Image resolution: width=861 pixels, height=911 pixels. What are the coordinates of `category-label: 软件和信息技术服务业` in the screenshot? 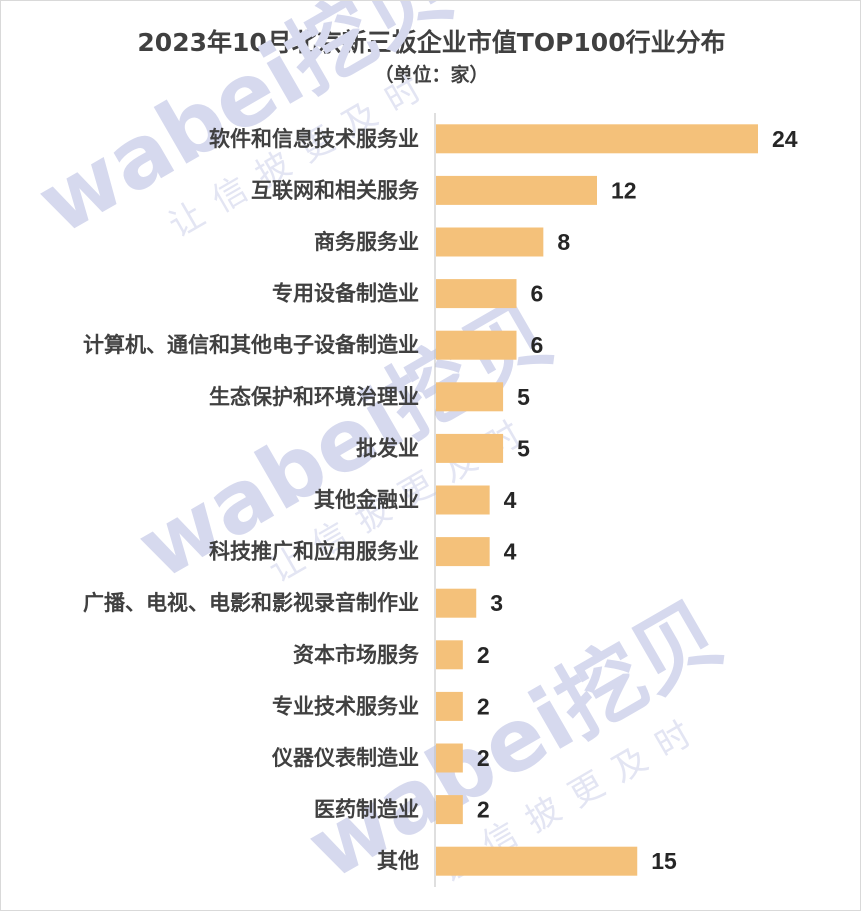 It's located at (314, 139).